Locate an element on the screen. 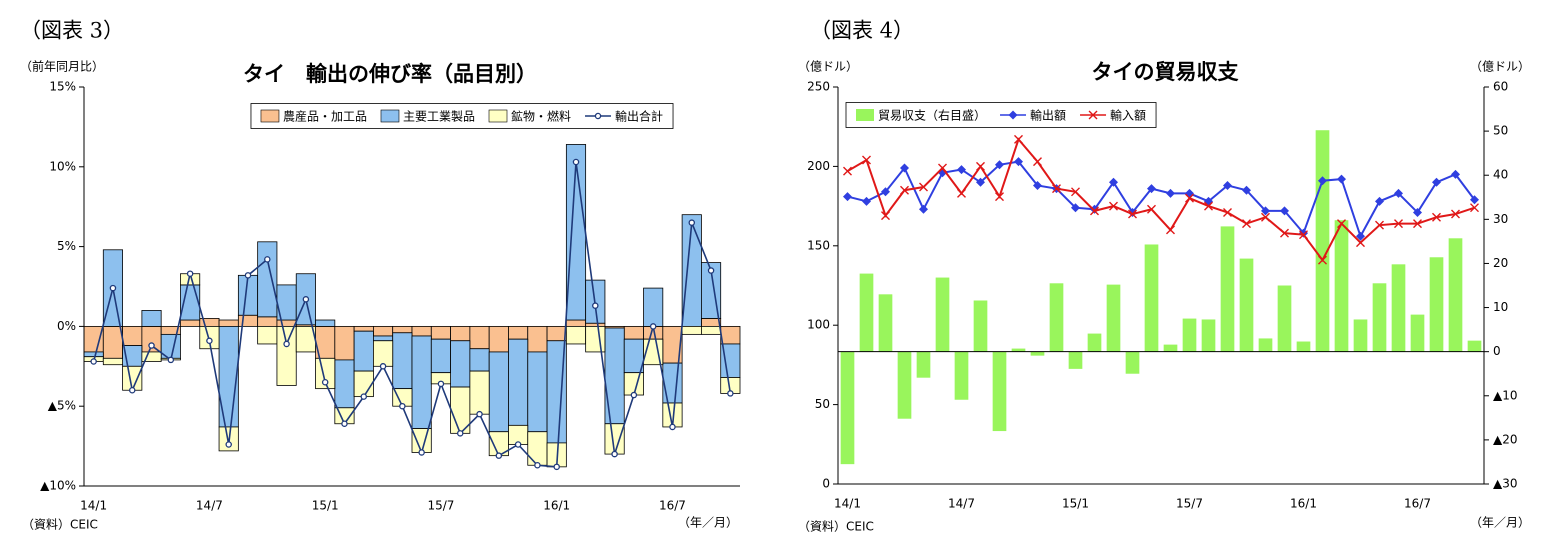  y-tick-label: 0 is located at coordinates (826, 484).